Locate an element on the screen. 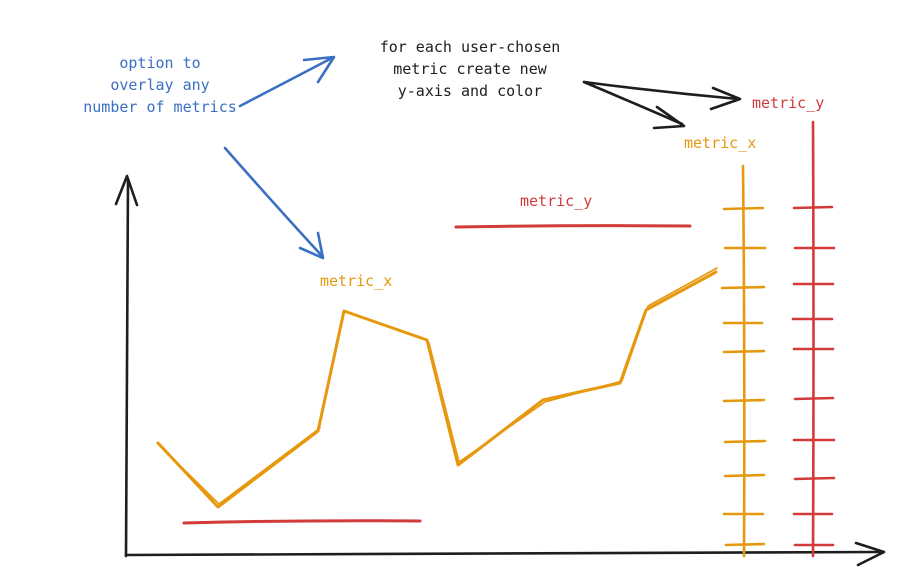  overlay-arrow-to-note is located at coordinates (286, 82).